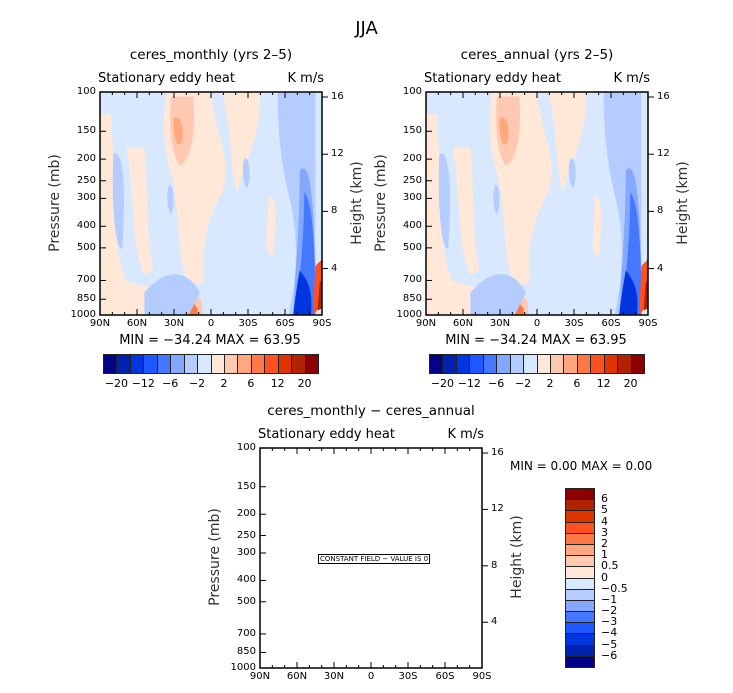 This screenshot has width=733, height=693. Describe the element at coordinates (610, 566) in the screenshot. I see `colorbar-label: 0.5` at that location.